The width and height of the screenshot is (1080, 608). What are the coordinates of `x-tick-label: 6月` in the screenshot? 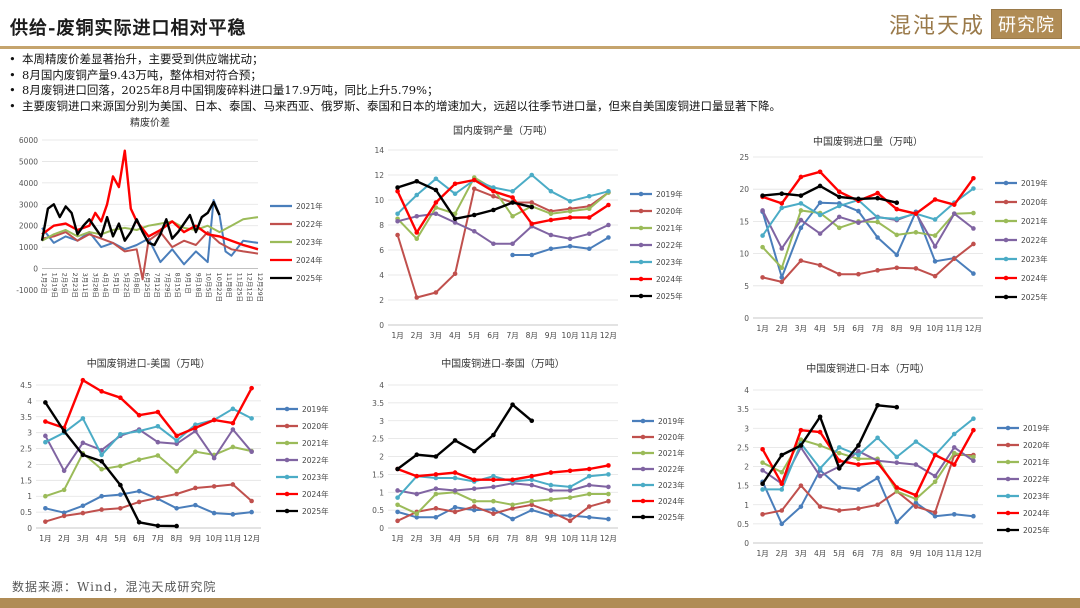 It's located at (858, 328).